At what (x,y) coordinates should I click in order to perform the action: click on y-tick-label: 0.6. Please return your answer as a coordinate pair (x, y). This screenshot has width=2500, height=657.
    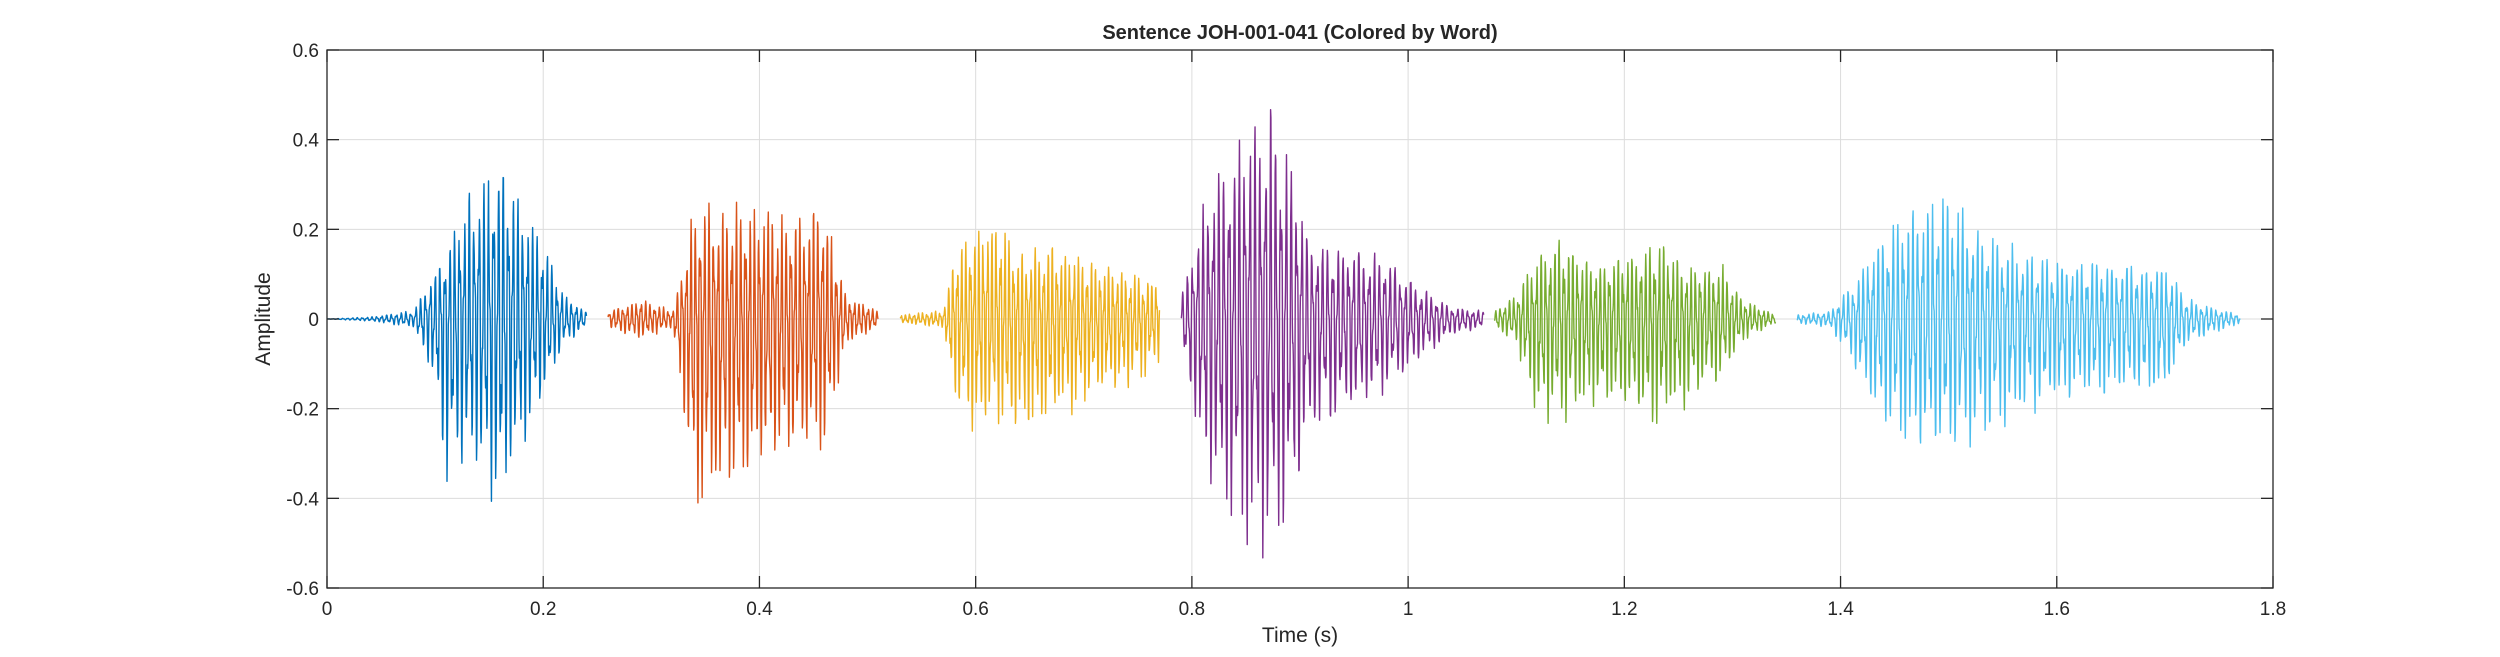
    Looking at the image, I should click on (306, 51).